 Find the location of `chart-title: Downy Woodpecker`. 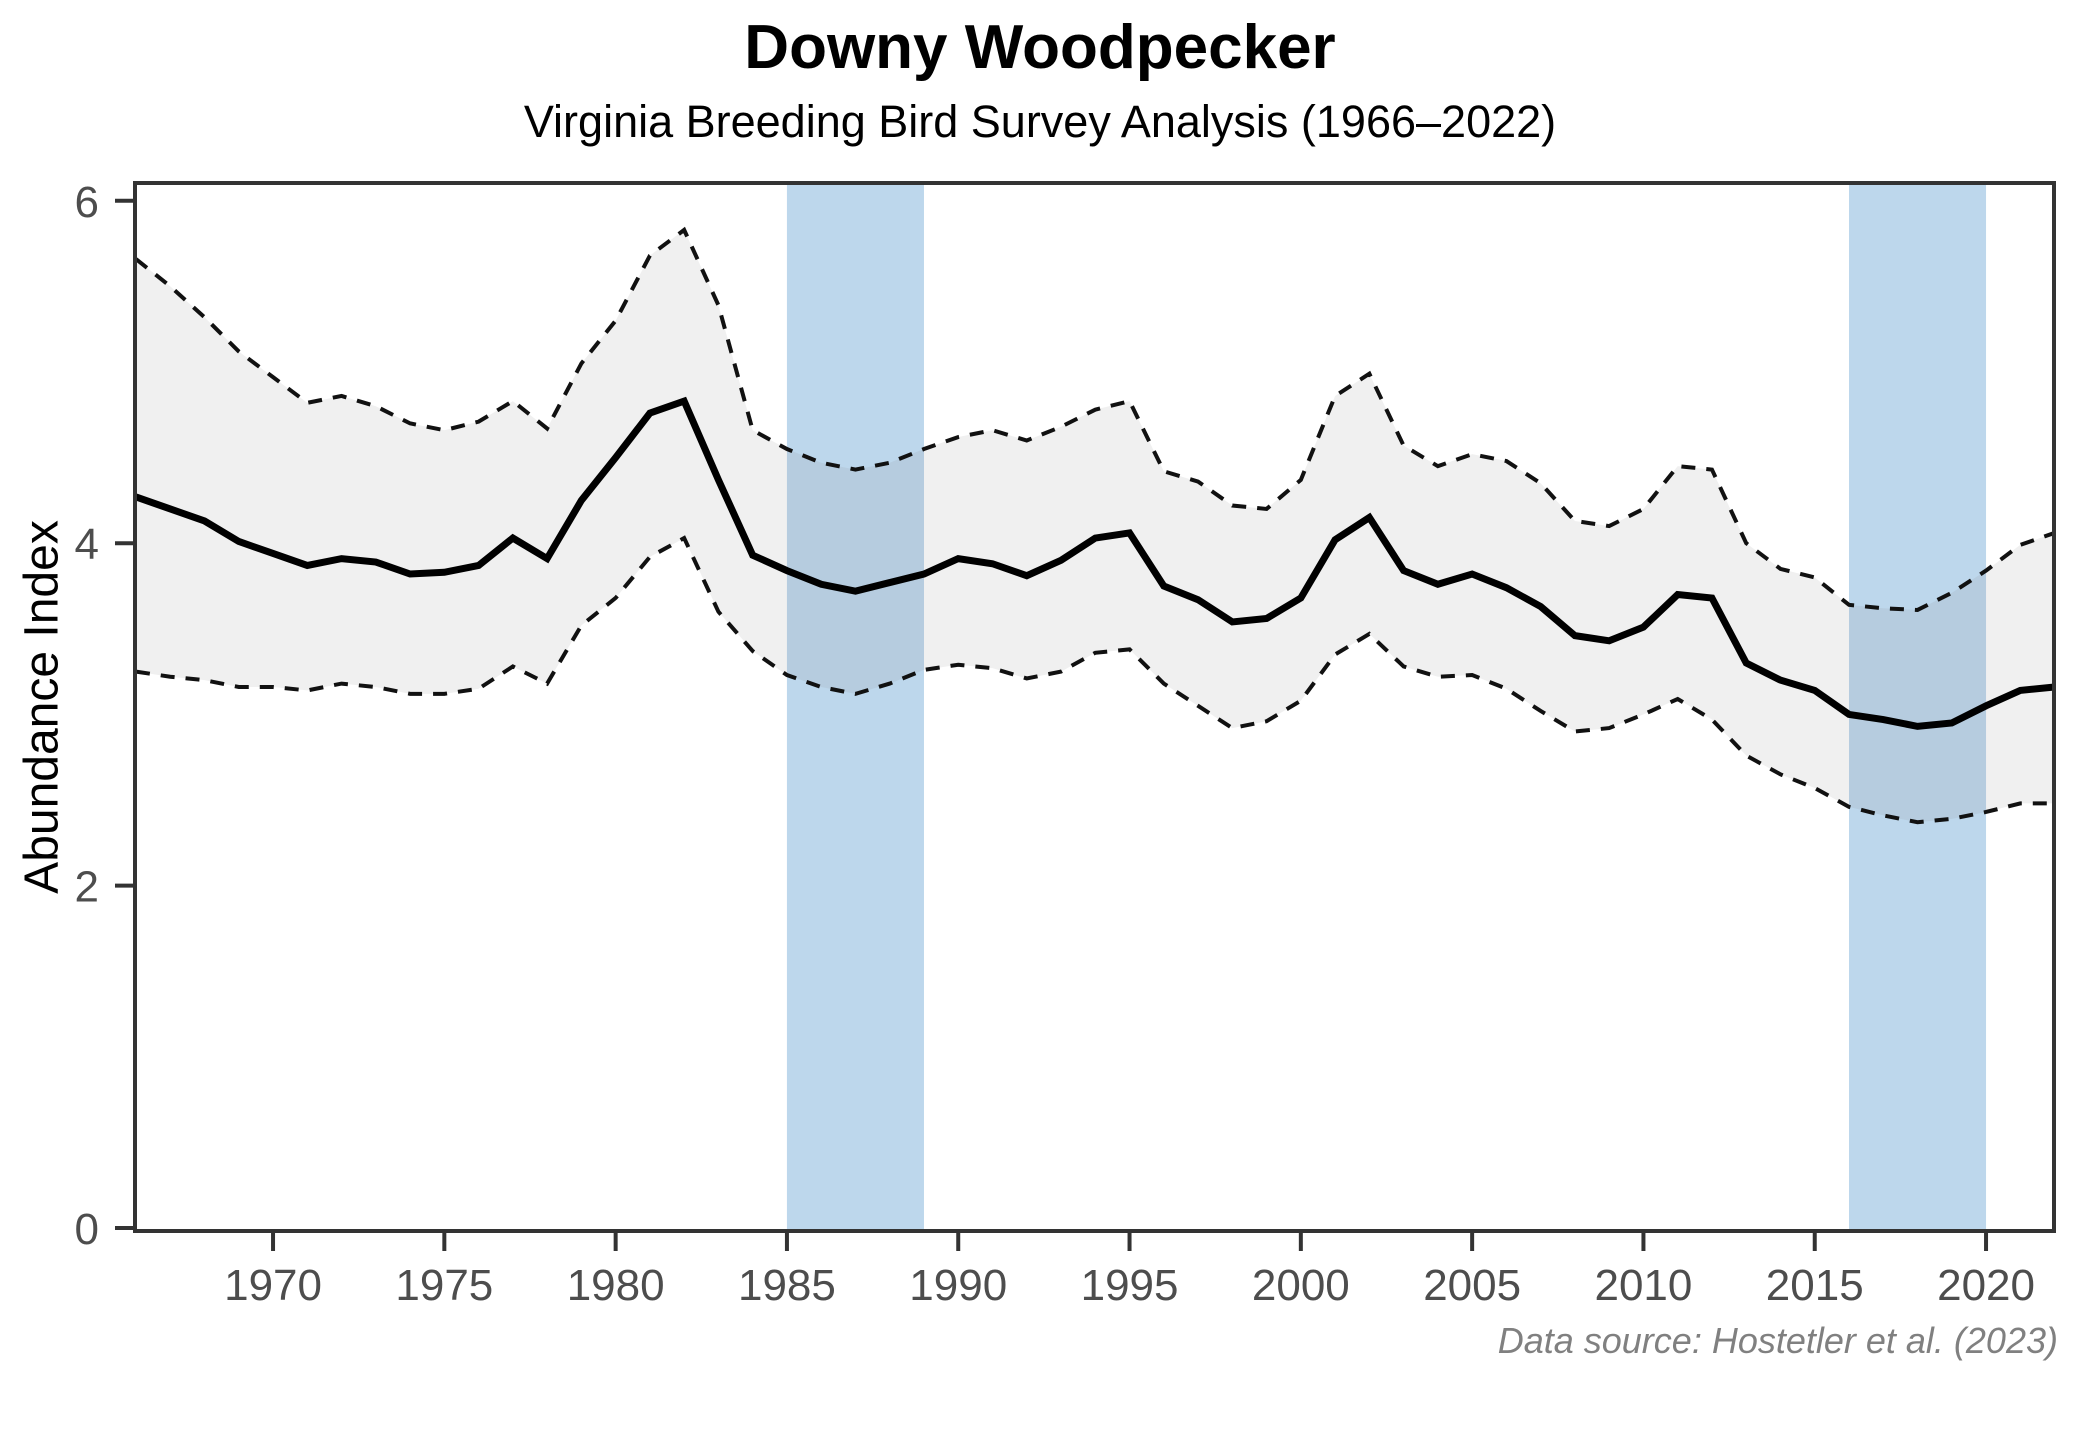

chart-title: Downy Woodpecker is located at coordinates (1040, 47).